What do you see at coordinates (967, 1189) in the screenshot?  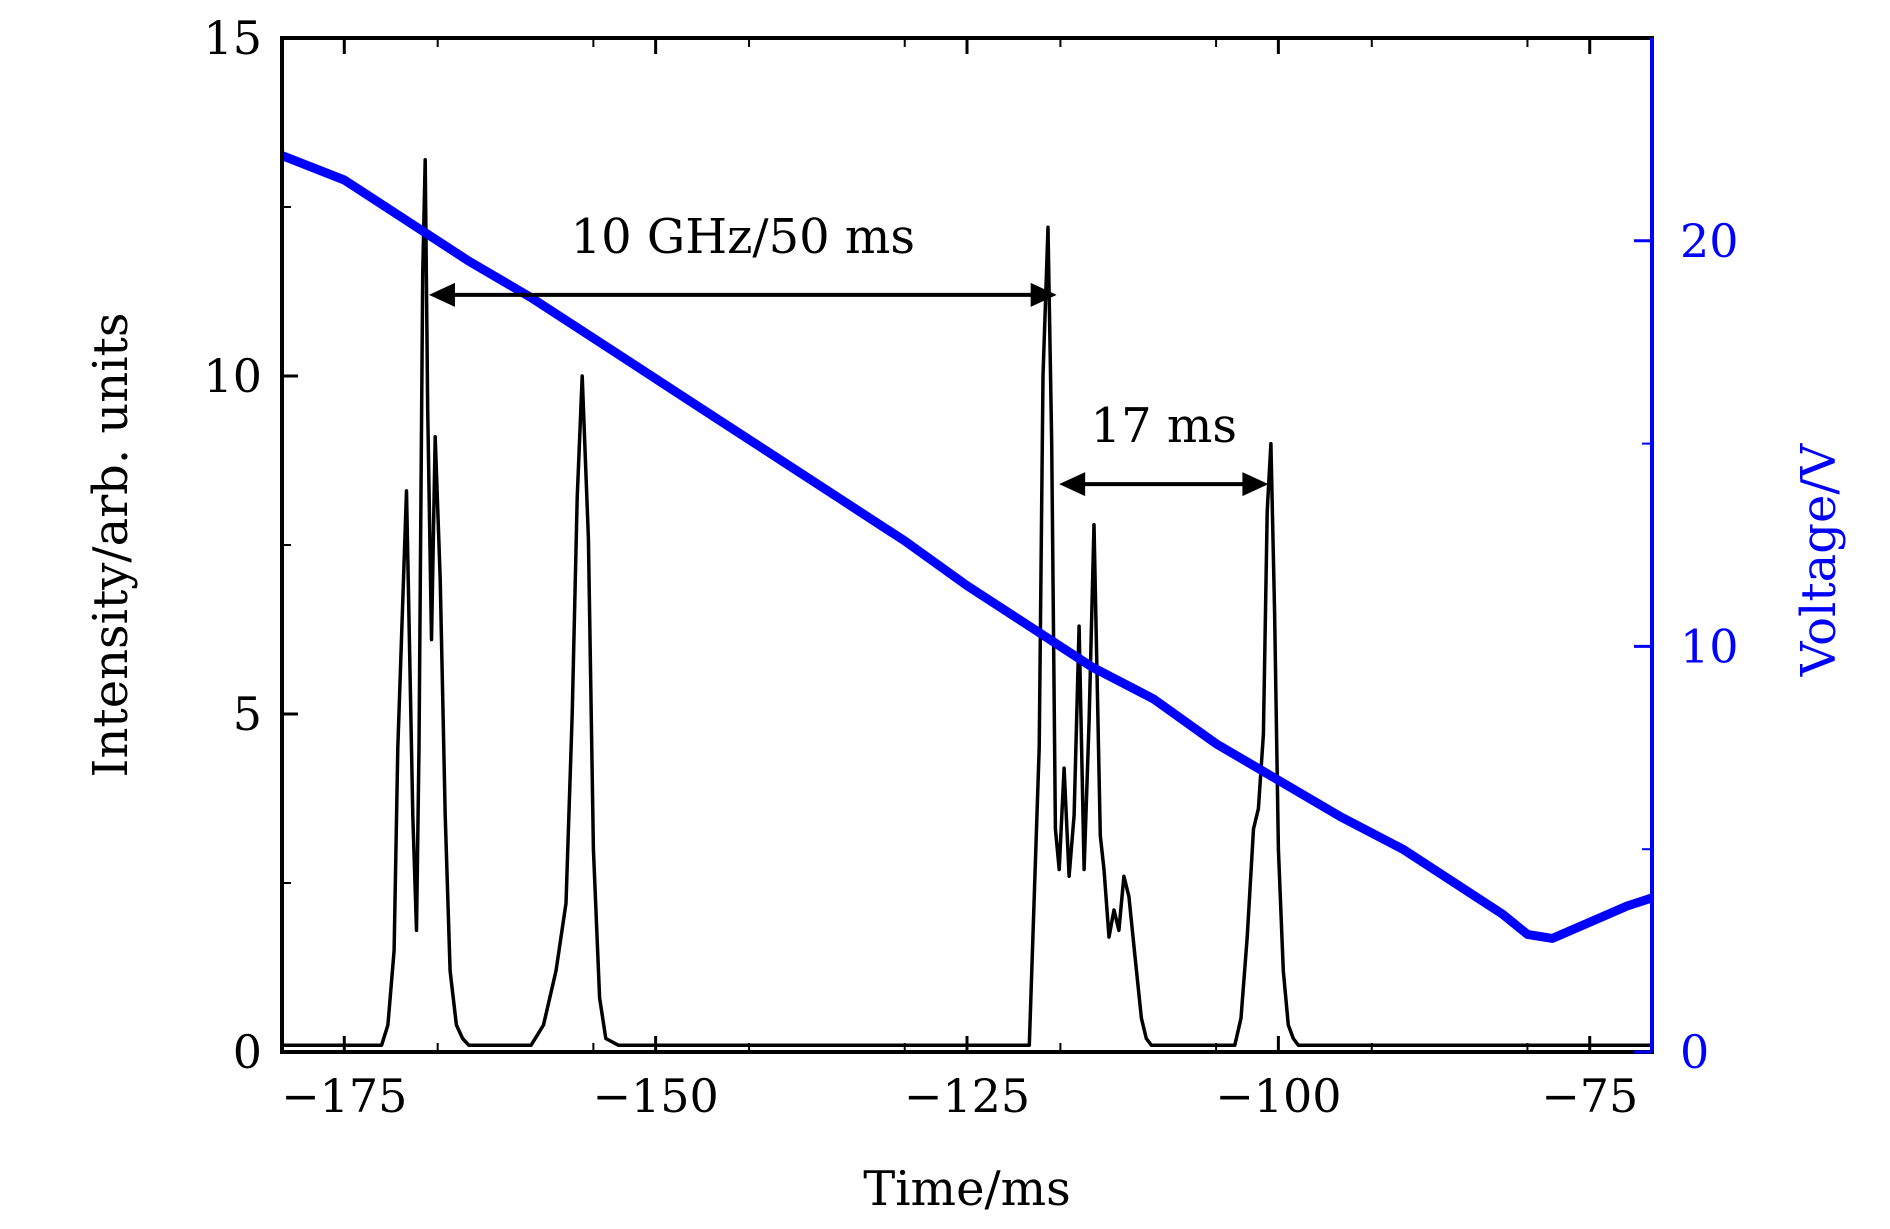 I see `x-axis-title: Time/ms` at bounding box center [967, 1189].